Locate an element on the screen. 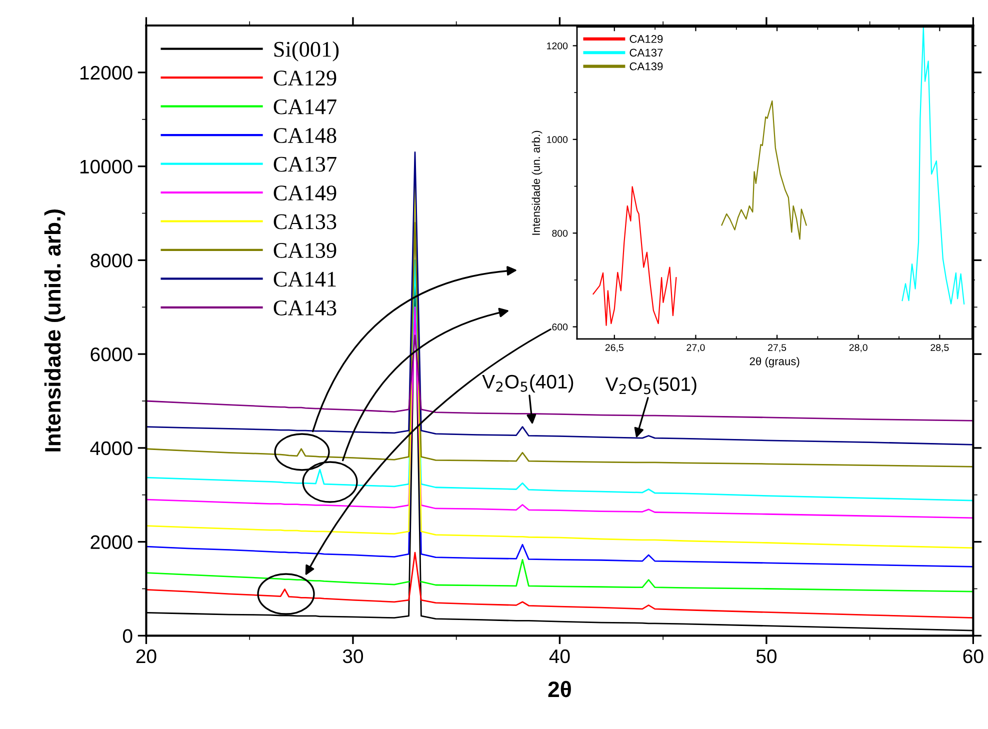  legend-label: CA141 is located at coordinates (305, 279).